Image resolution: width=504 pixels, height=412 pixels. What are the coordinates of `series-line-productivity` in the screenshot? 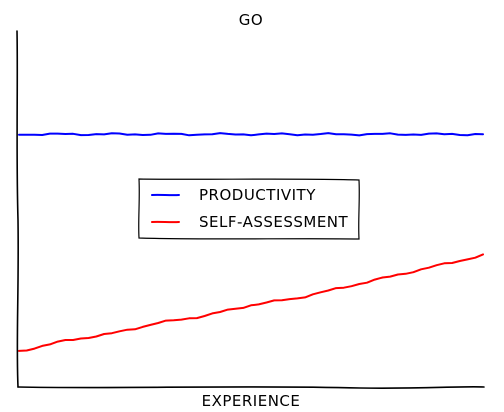 It's located at (251, 134).